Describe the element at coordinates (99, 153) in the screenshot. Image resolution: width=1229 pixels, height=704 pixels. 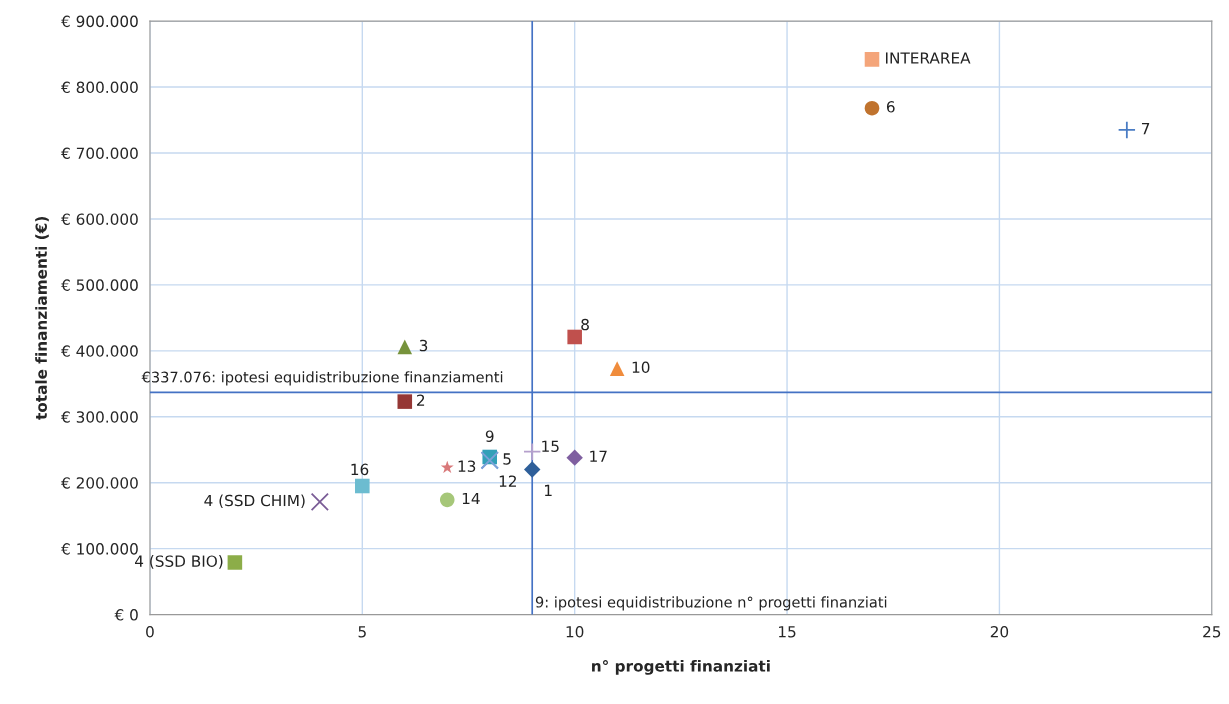
I see `y-tick-label: € 700.000` at that location.